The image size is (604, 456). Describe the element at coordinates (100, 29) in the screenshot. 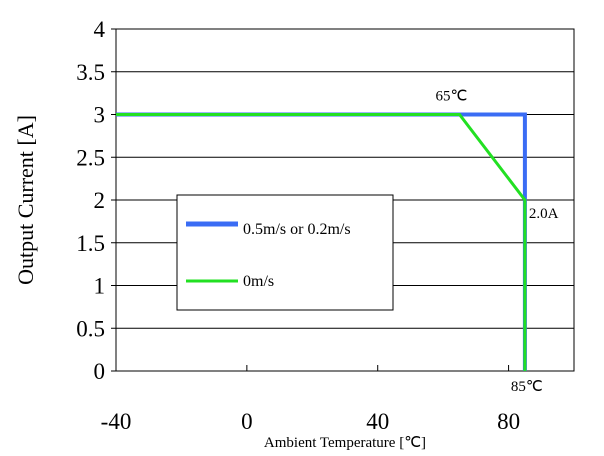

I see `y-tick-label: 4` at that location.